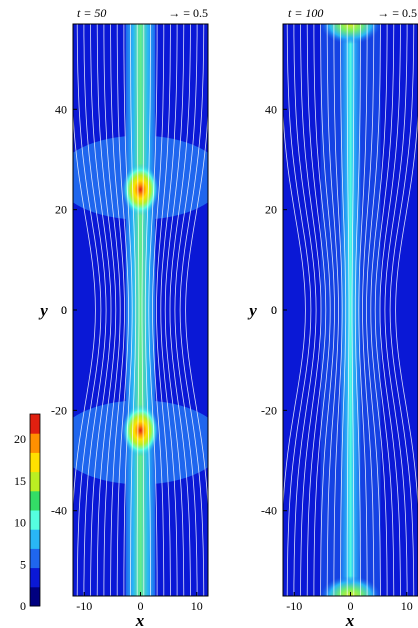 The height and width of the screenshot is (628, 418). I want to click on colorbar: 0 5 10 15 20, so click(27, 513).